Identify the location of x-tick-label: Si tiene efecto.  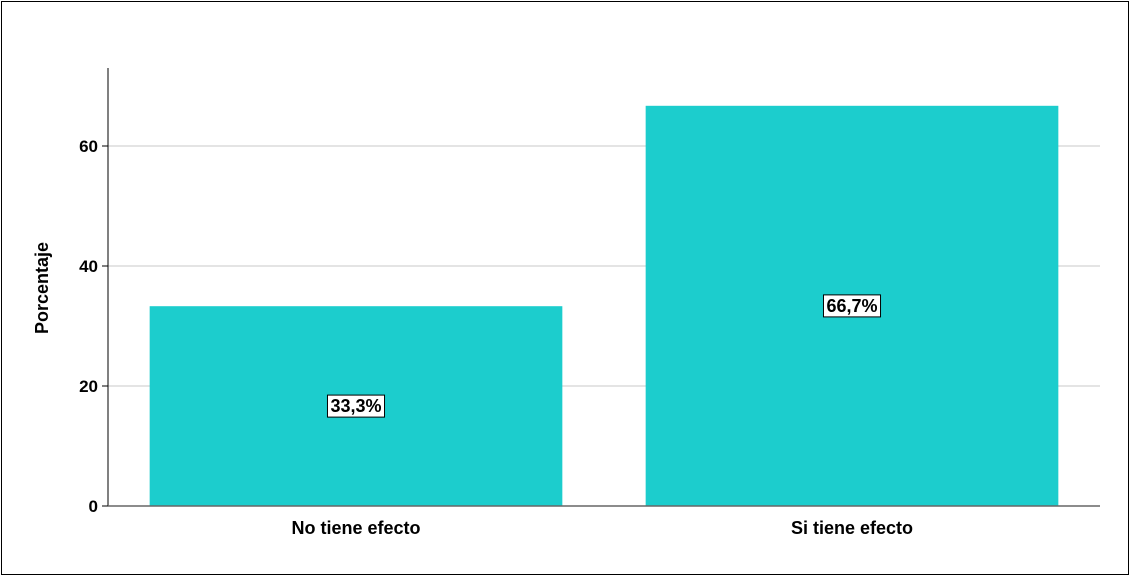
(852, 528).